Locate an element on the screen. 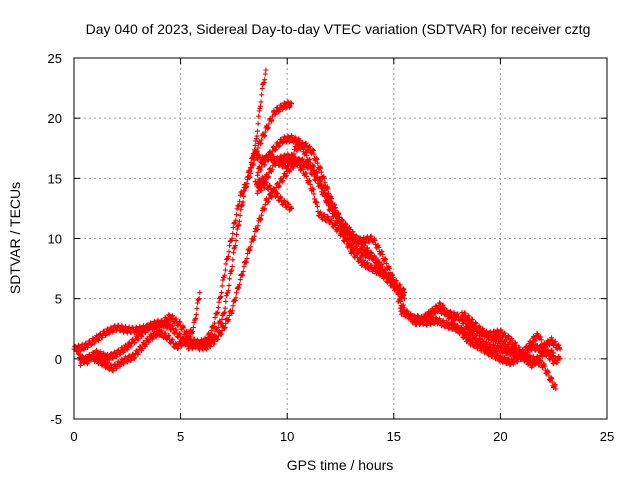  x-axis-label: GPS time / hours is located at coordinates (340, 465).